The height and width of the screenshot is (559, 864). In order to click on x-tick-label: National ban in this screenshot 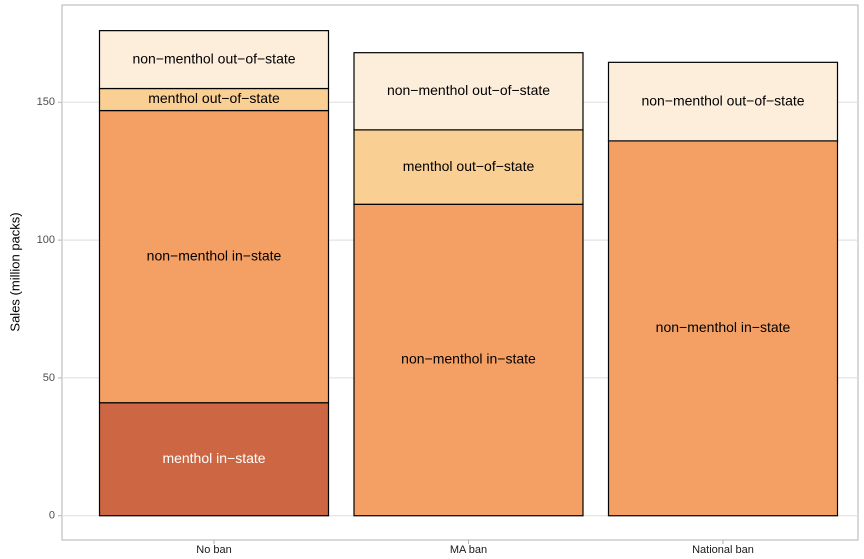, I will do `click(723, 550)`.